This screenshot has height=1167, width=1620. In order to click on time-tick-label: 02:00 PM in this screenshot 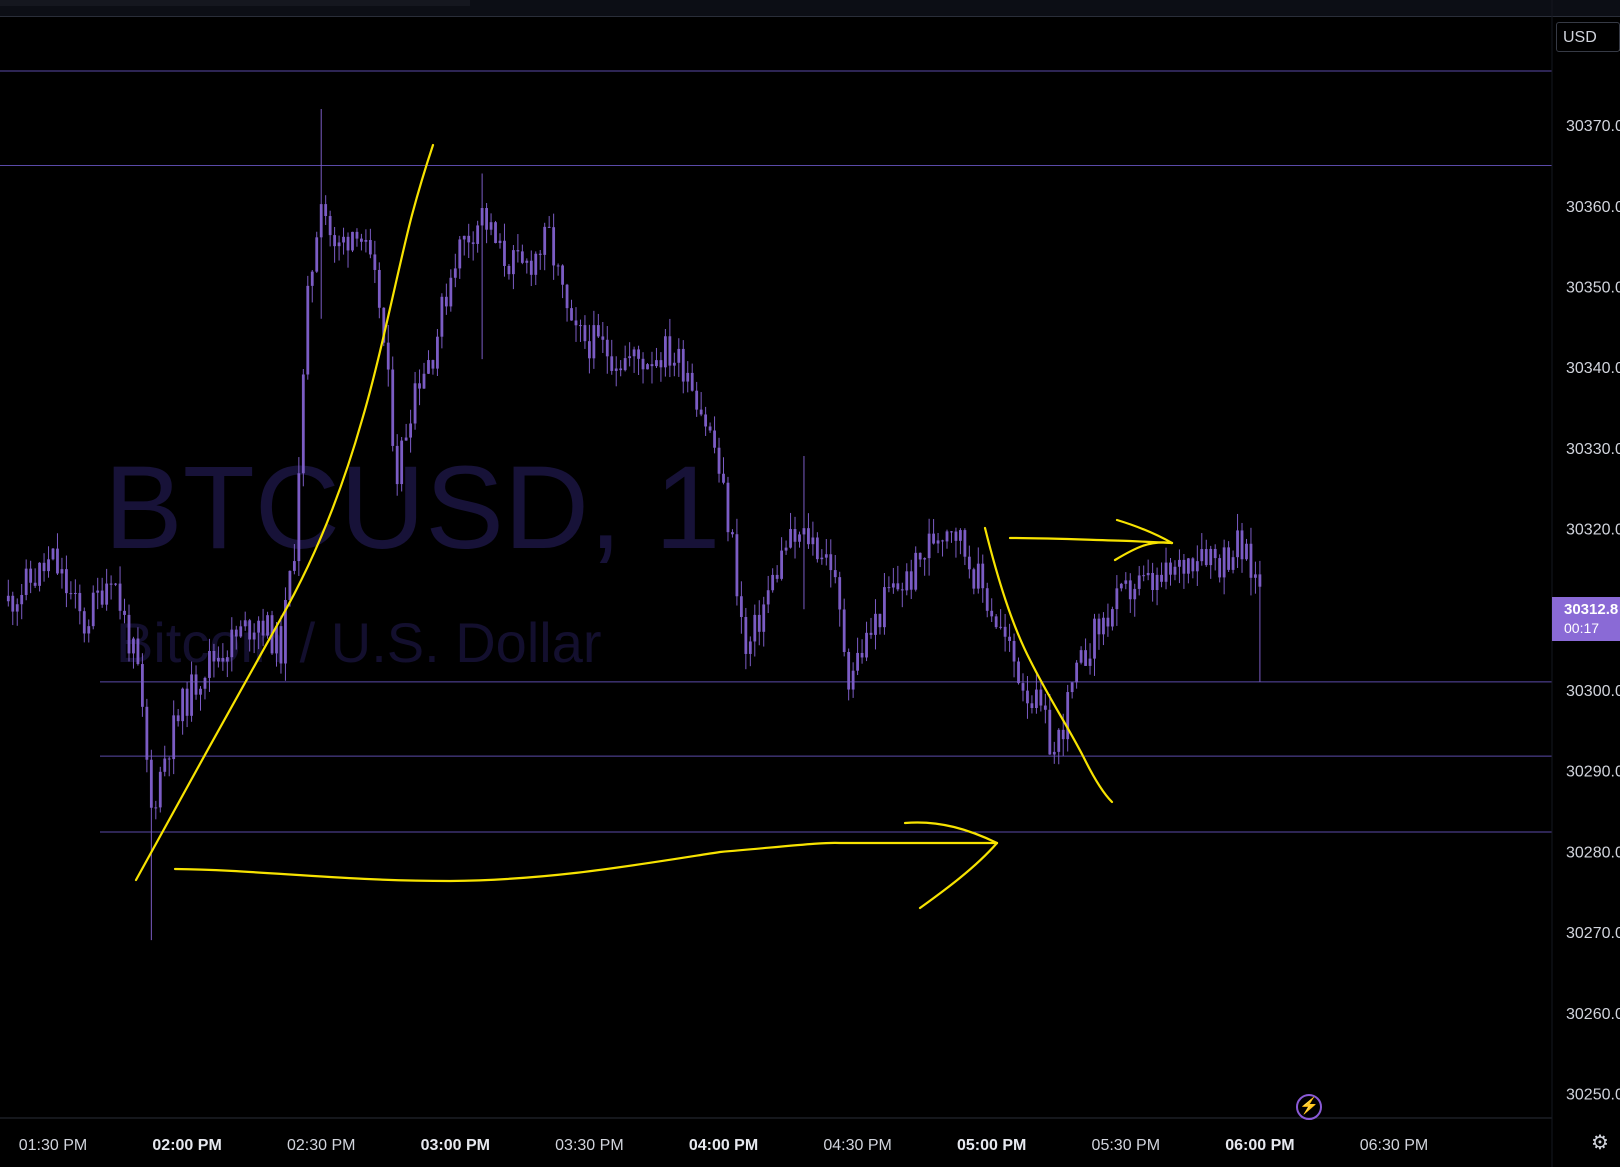, I will do `click(186, 1145)`.